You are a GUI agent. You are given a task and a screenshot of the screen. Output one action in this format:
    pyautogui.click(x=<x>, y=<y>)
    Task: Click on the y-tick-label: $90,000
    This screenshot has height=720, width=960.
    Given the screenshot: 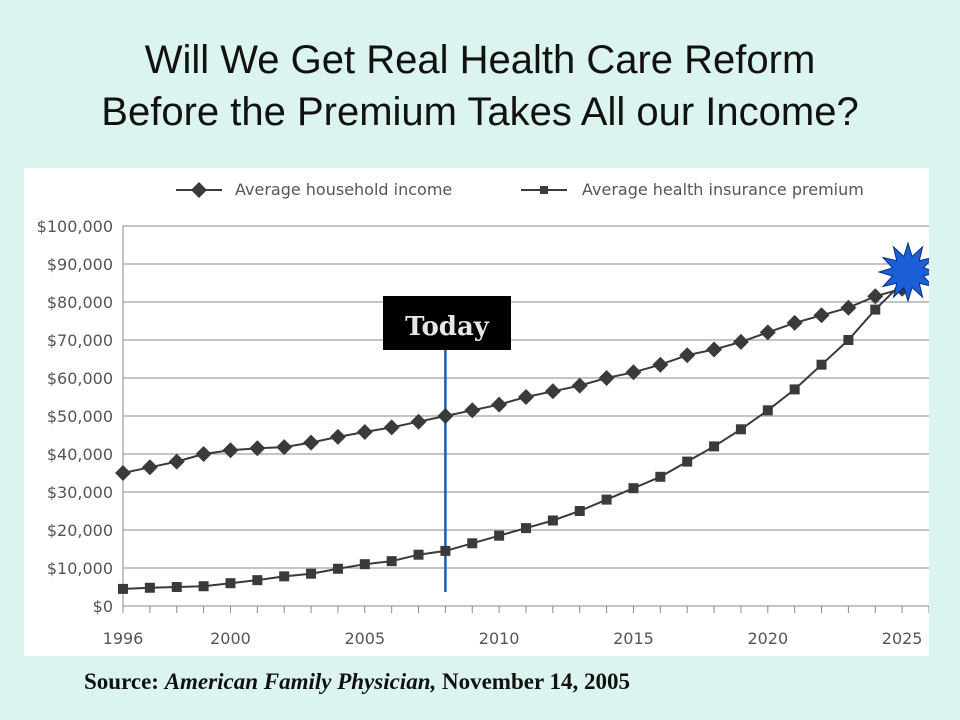 What is the action you would take?
    pyautogui.click(x=80, y=264)
    